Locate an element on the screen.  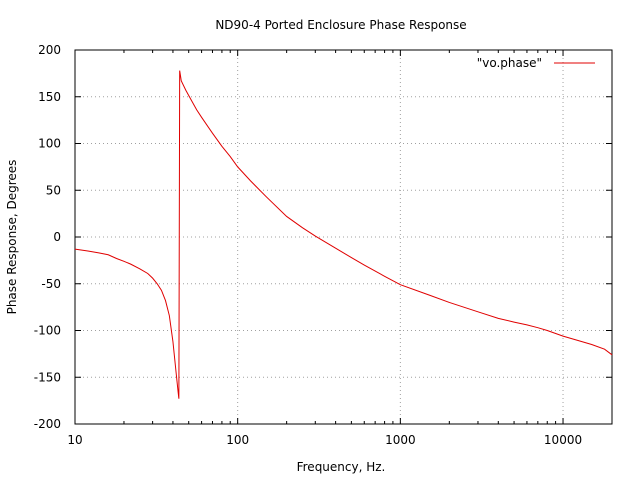
x-tick-label: 1000 is located at coordinates (400, 440).